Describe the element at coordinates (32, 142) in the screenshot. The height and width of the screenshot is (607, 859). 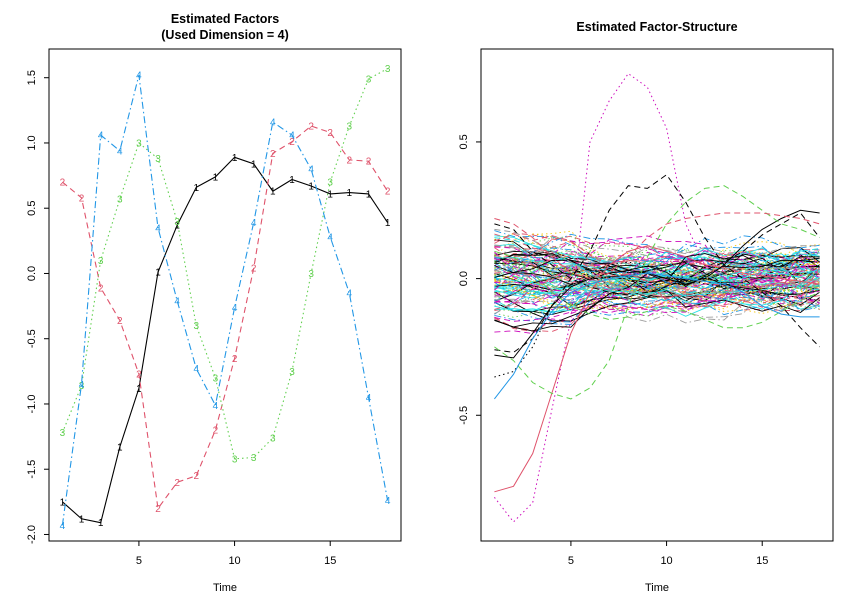
I see `y-tick-label: 1.0` at that location.